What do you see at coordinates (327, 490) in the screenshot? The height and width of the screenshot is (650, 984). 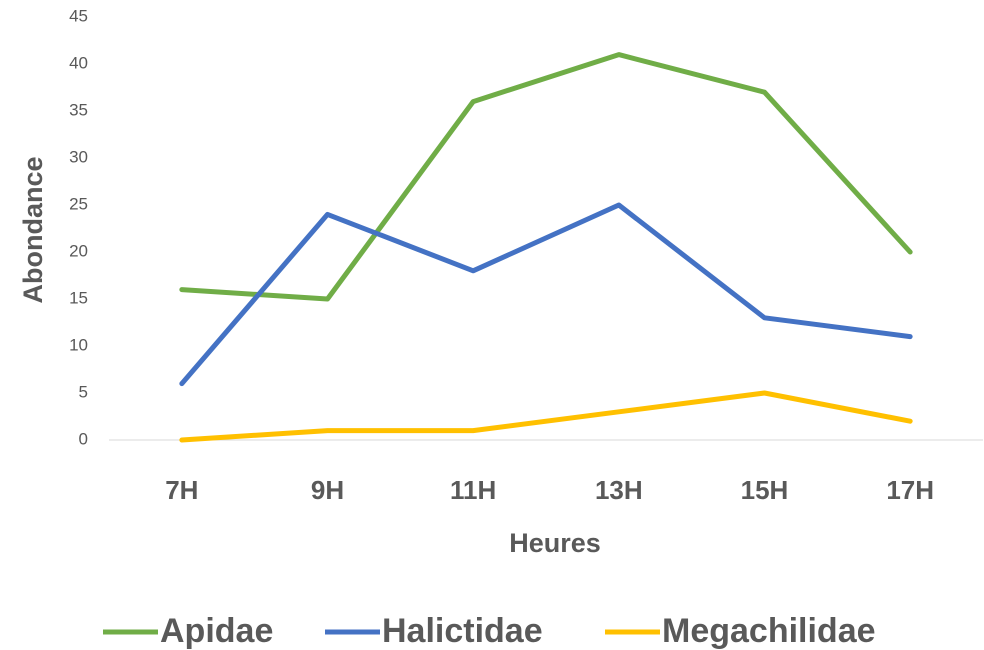 I see `x-tick-label: 9H` at bounding box center [327, 490].